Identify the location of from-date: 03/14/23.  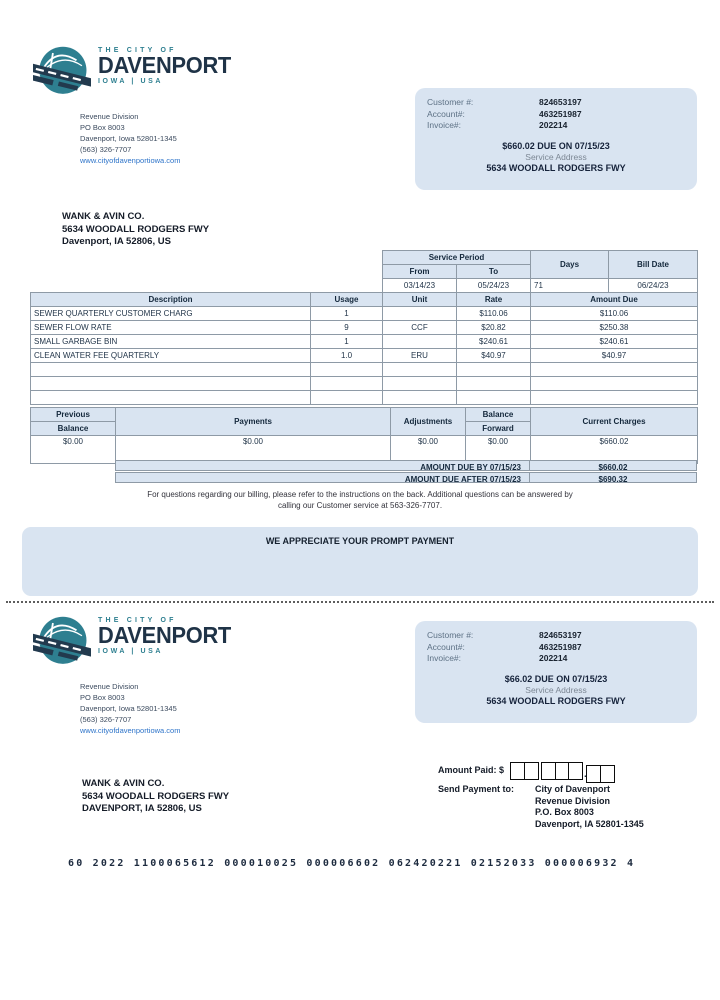
(419, 285).